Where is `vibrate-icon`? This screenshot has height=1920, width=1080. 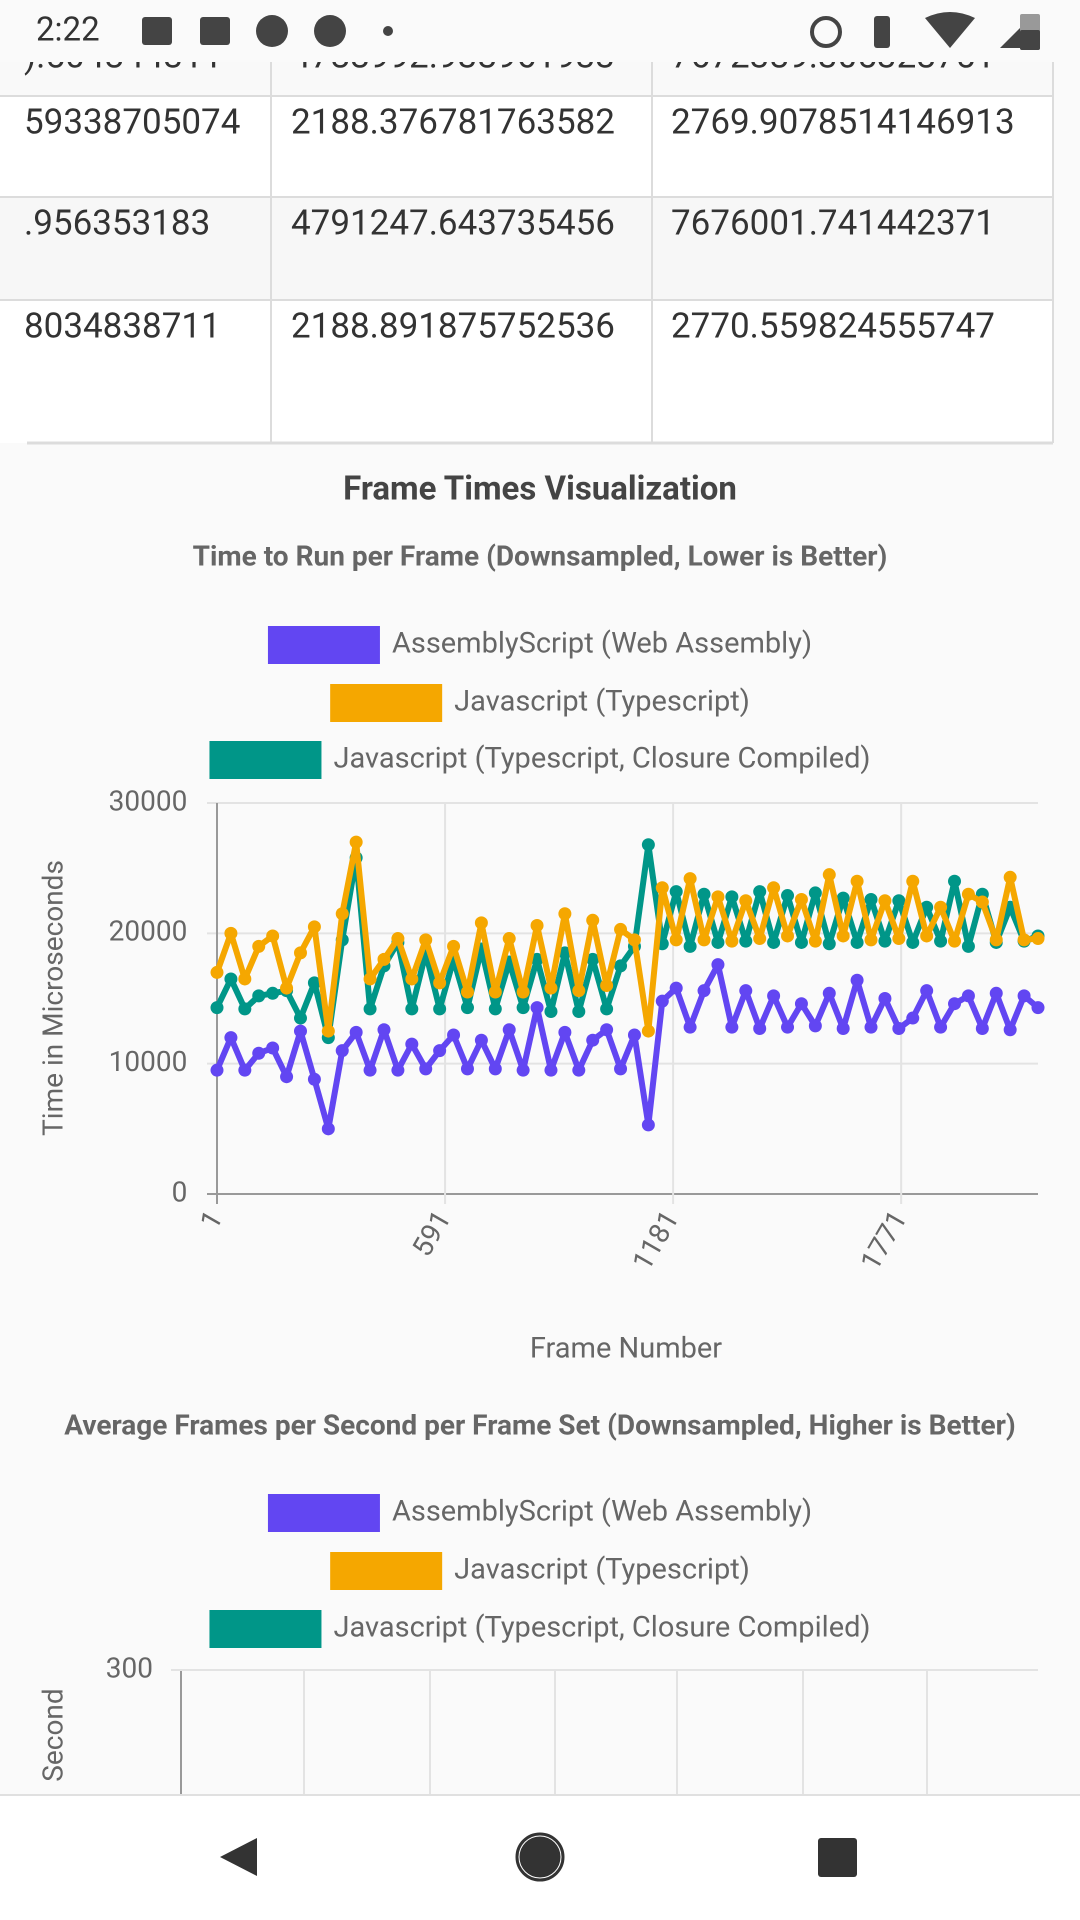
vibrate-icon is located at coordinates (882, 32).